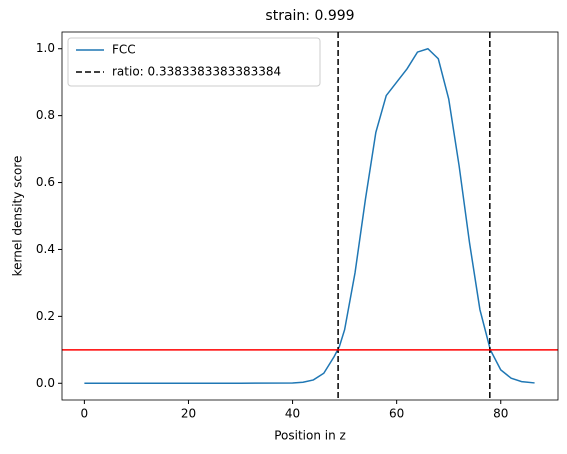 This screenshot has width=567, height=454. What do you see at coordinates (45, 383) in the screenshot?
I see `y-tick-label: 0.0` at bounding box center [45, 383].